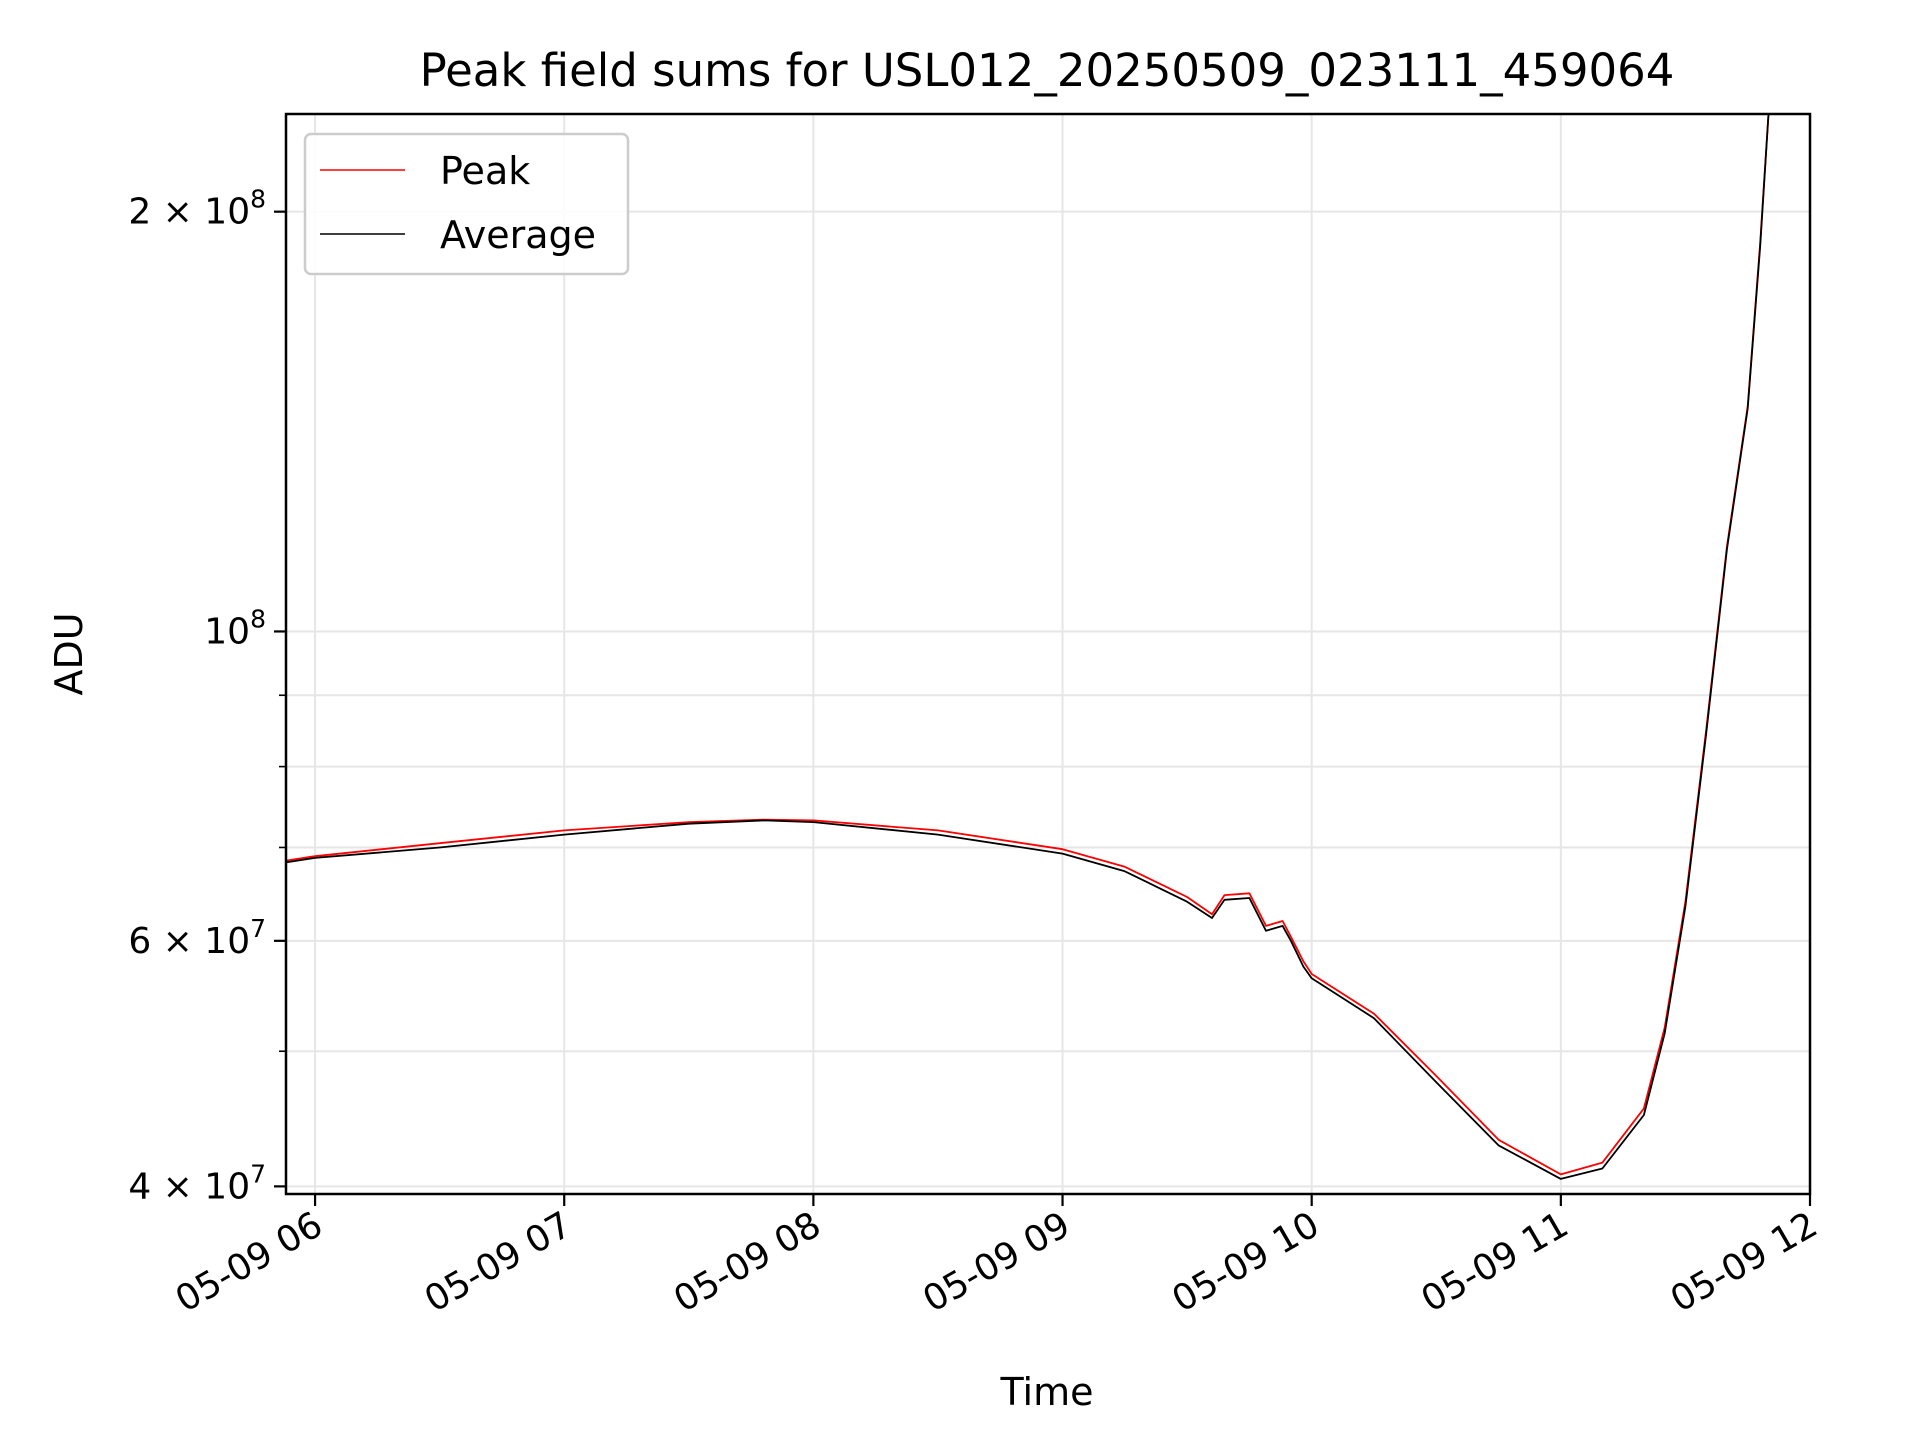 The image size is (1920, 1440). What do you see at coordinates (1047, 1392) in the screenshot?
I see `x-axis-label: Time` at bounding box center [1047, 1392].